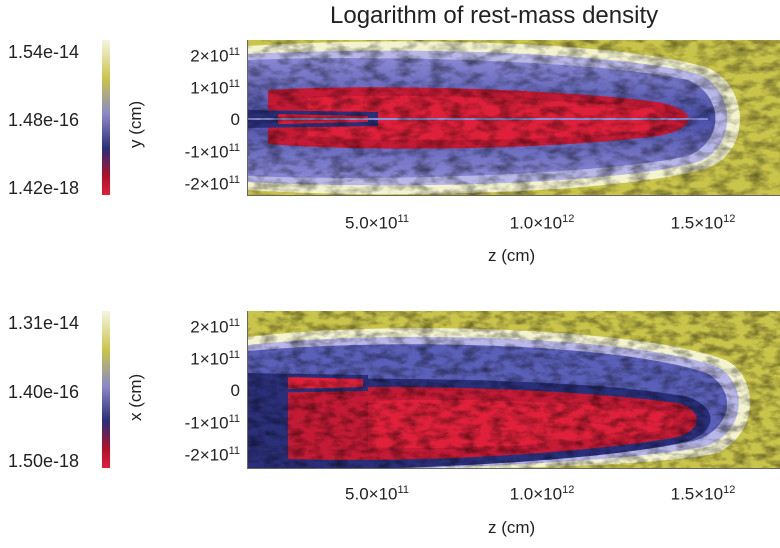 This screenshot has height=548, width=780. What do you see at coordinates (135, 124) in the screenshot?
I see `top-y-axis-label: y (cm)` at bounding box center [135, 124].